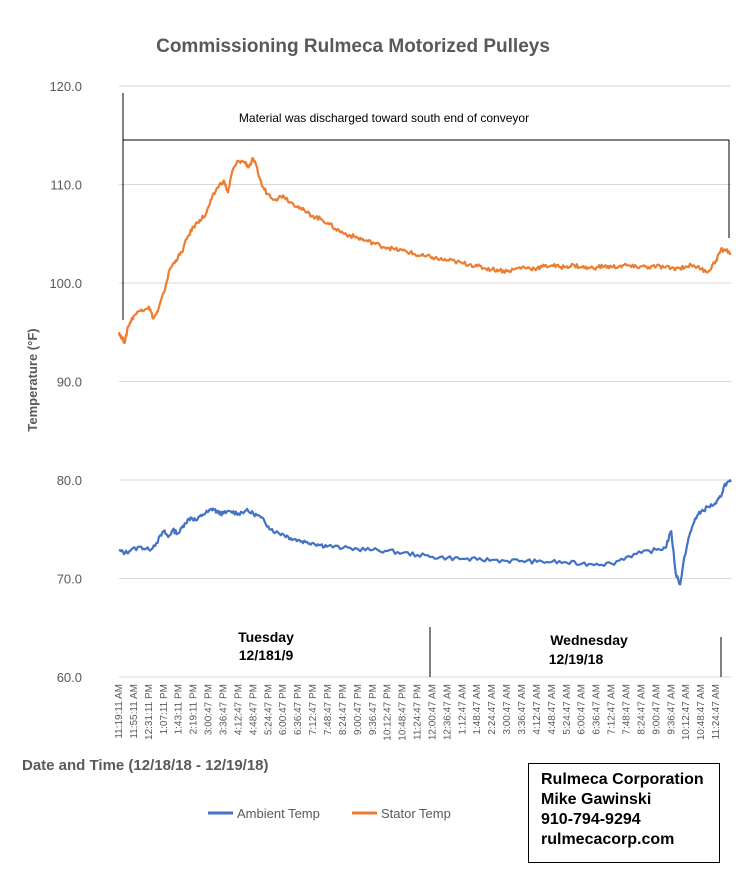 The image size is (748, 884). Describe the element at coordinates (477, 709) in the screenshot. I see `x-tick-label: 1:48:47 AM` at that location.